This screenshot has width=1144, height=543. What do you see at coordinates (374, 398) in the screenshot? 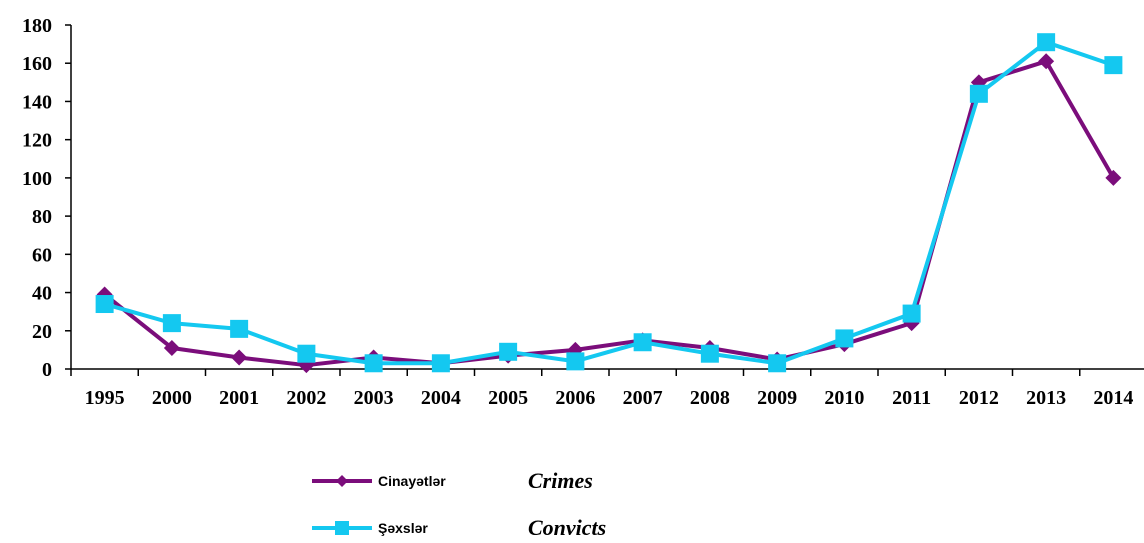
I see `x-tick-label: 2003` at bounding box center [374, 398].